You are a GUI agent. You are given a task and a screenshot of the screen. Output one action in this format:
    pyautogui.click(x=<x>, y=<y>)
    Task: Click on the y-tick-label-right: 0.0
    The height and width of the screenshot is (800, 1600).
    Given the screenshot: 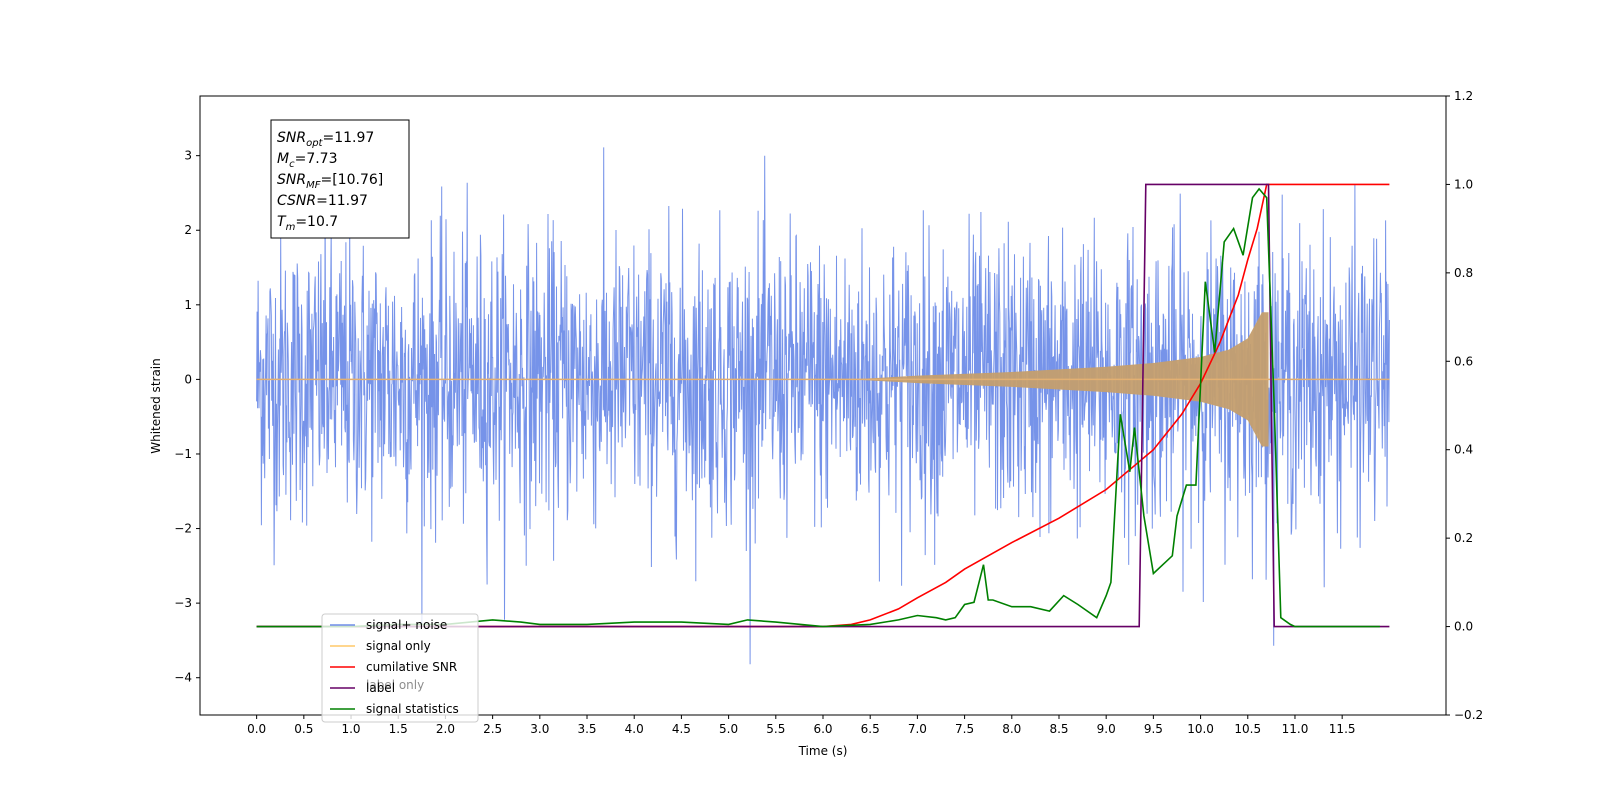 What is the action you would take?
    pyautogui.click(x=1463, y=627)
    